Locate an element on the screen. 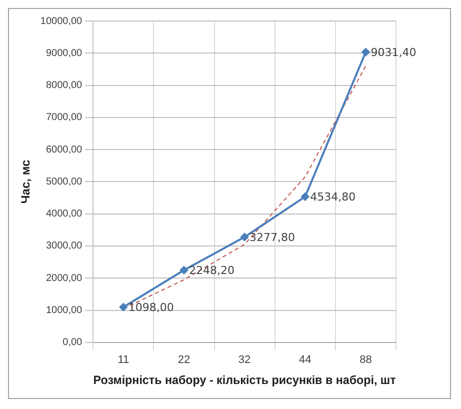  data-label: 9031,40 is located at coordinates (393, 52).